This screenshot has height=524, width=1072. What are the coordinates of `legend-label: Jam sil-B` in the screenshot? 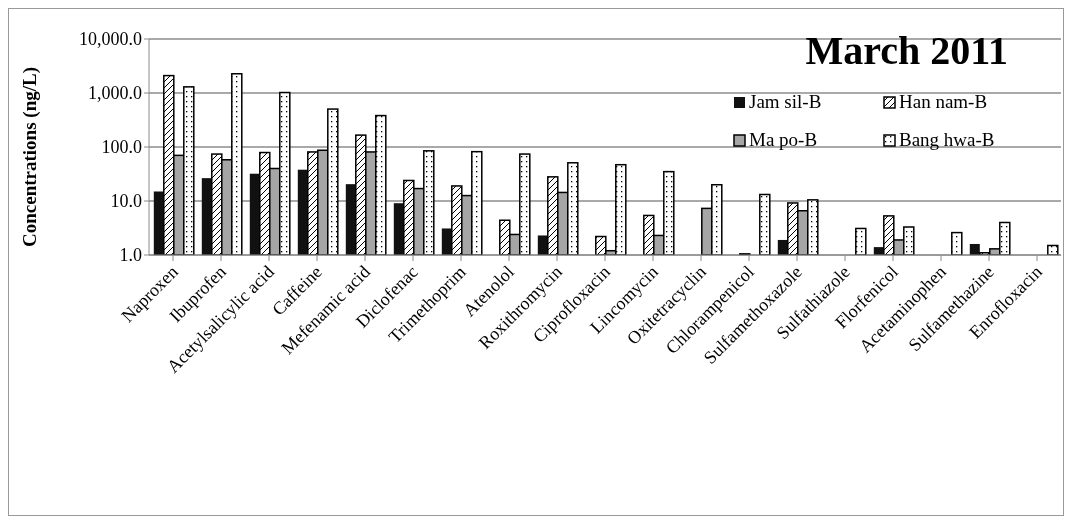 It's located at (785, 102).